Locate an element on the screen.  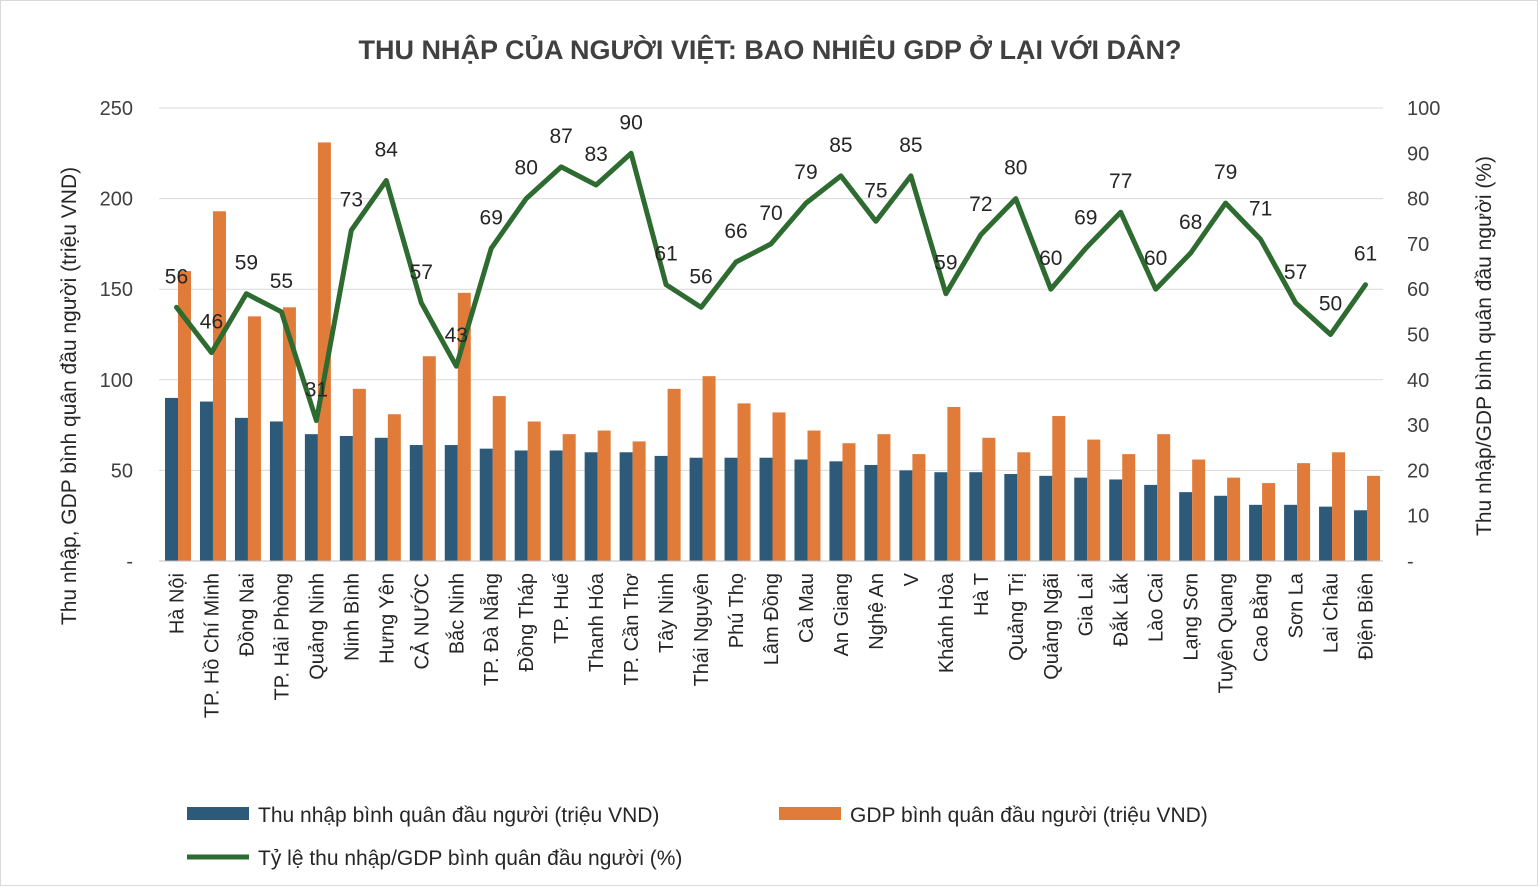
ratio-data-label: 60 is located at coordinates (1155, 258).